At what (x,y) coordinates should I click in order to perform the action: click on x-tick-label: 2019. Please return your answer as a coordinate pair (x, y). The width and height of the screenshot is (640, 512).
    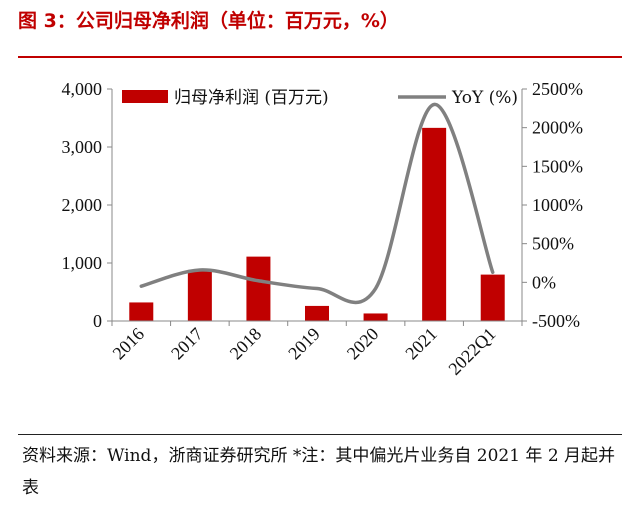
    Looking at the image, I should click on (304, 344).